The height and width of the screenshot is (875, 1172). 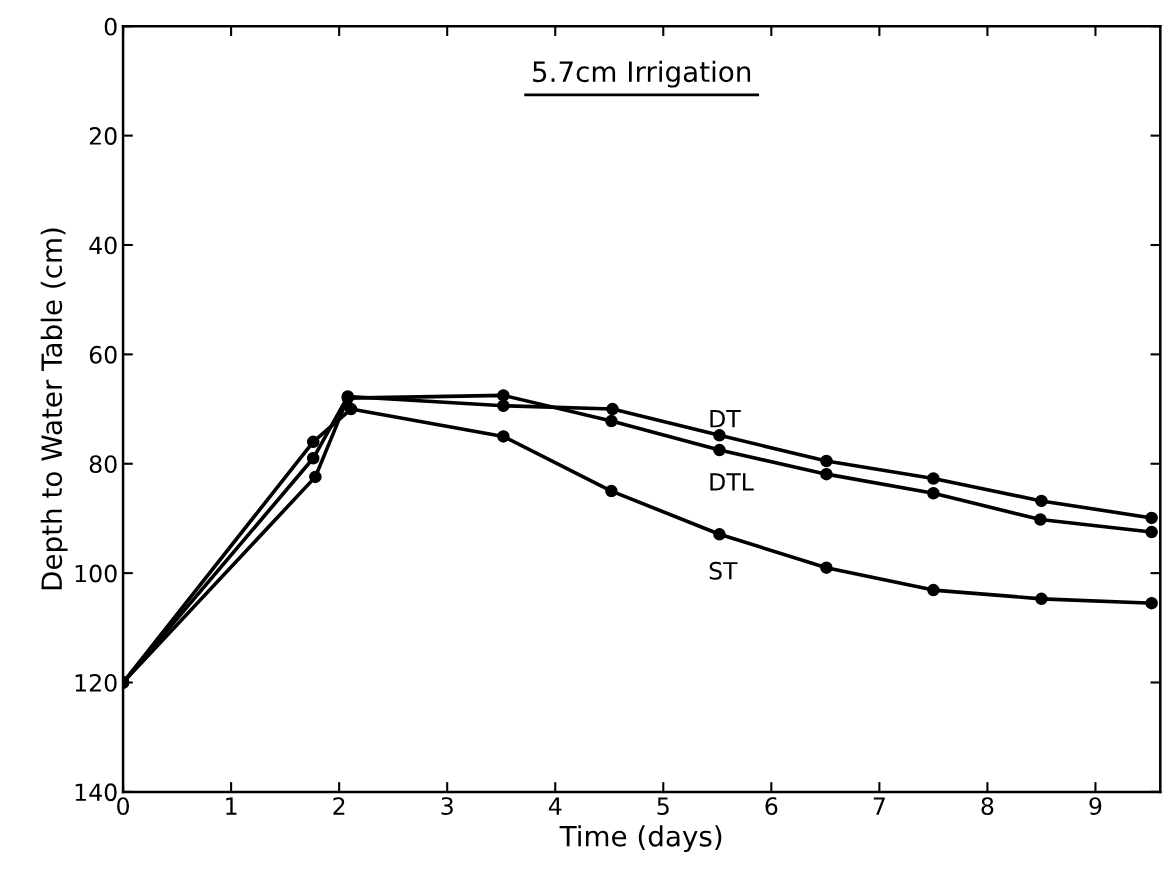 I want to click on y-tick-label: 20, so click(x=103, y=136).